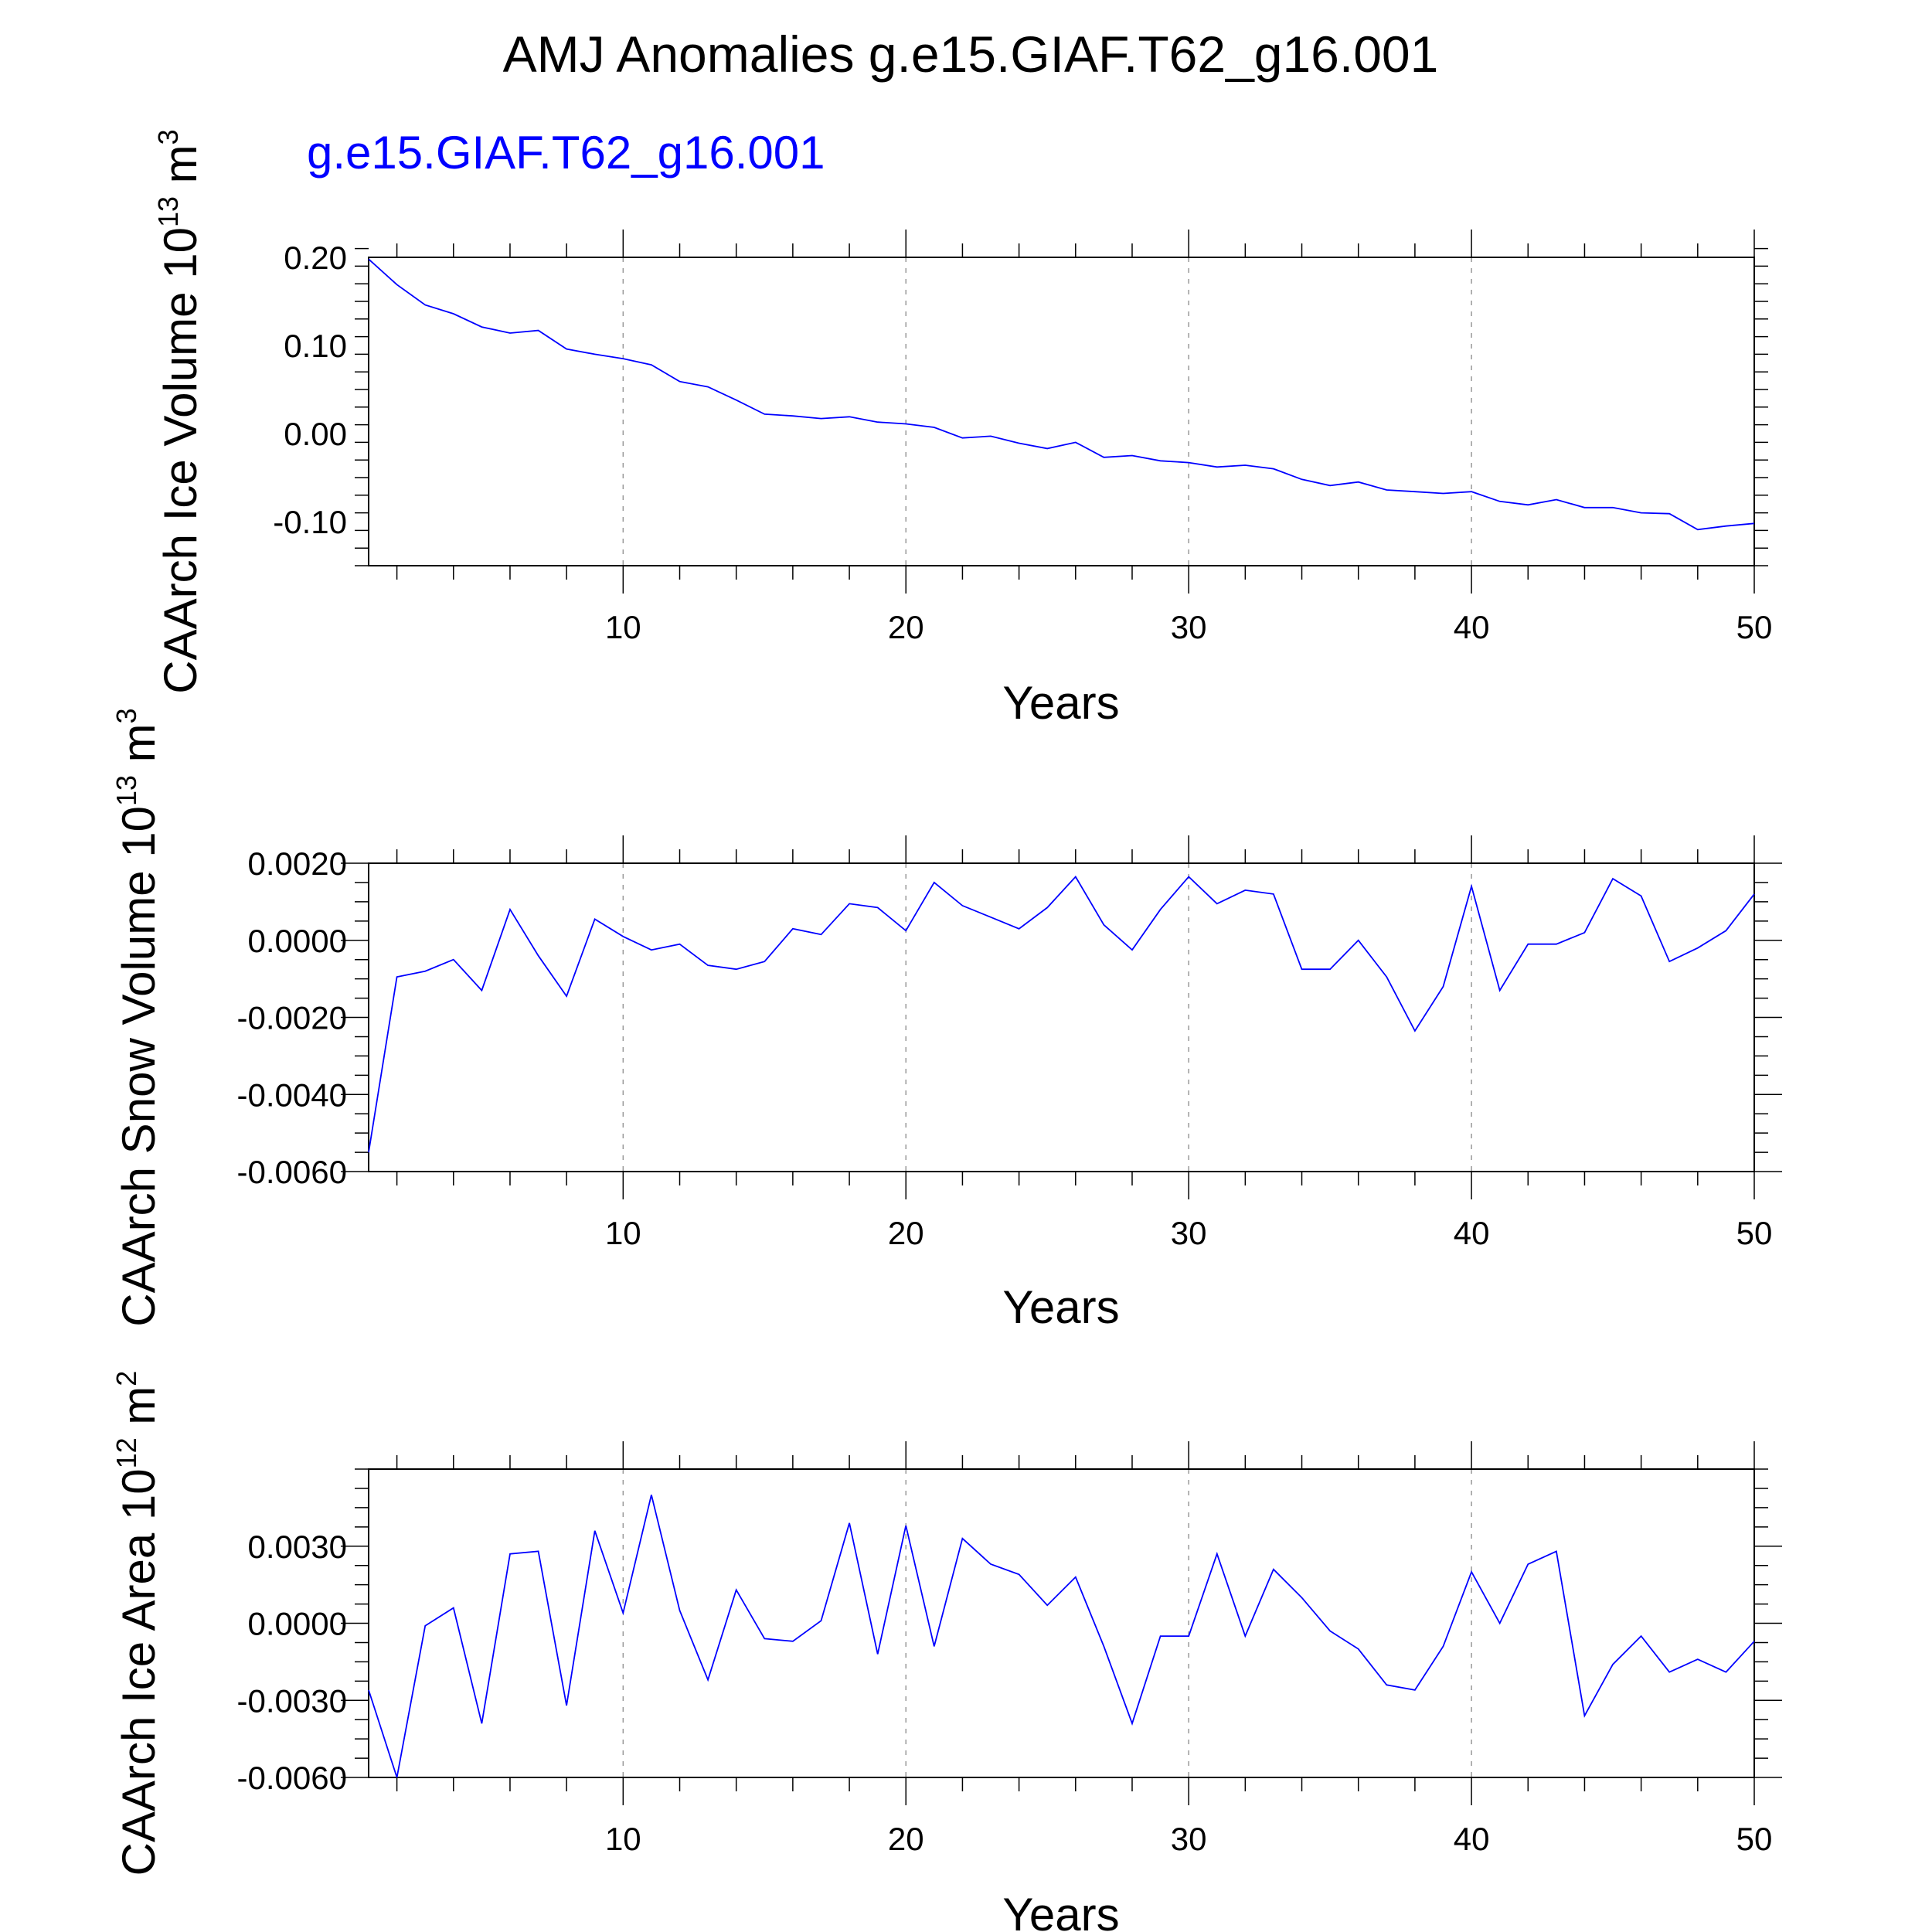  What do you see at coordinates (127, 1378) in the screenshot?
I see `y-axis-title-superscript: 2` at bounding box center [127, 1378].